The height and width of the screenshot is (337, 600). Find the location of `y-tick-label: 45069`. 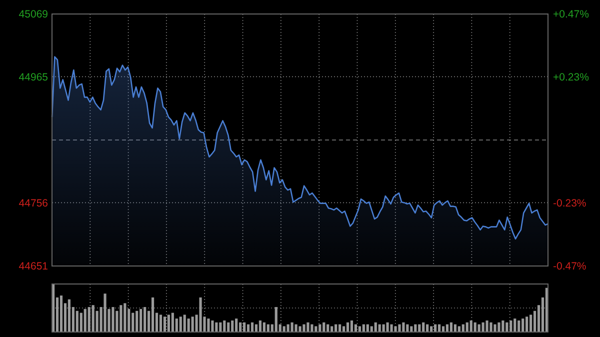

y-tick-label: 45069 is located at coordinates (33, 14).